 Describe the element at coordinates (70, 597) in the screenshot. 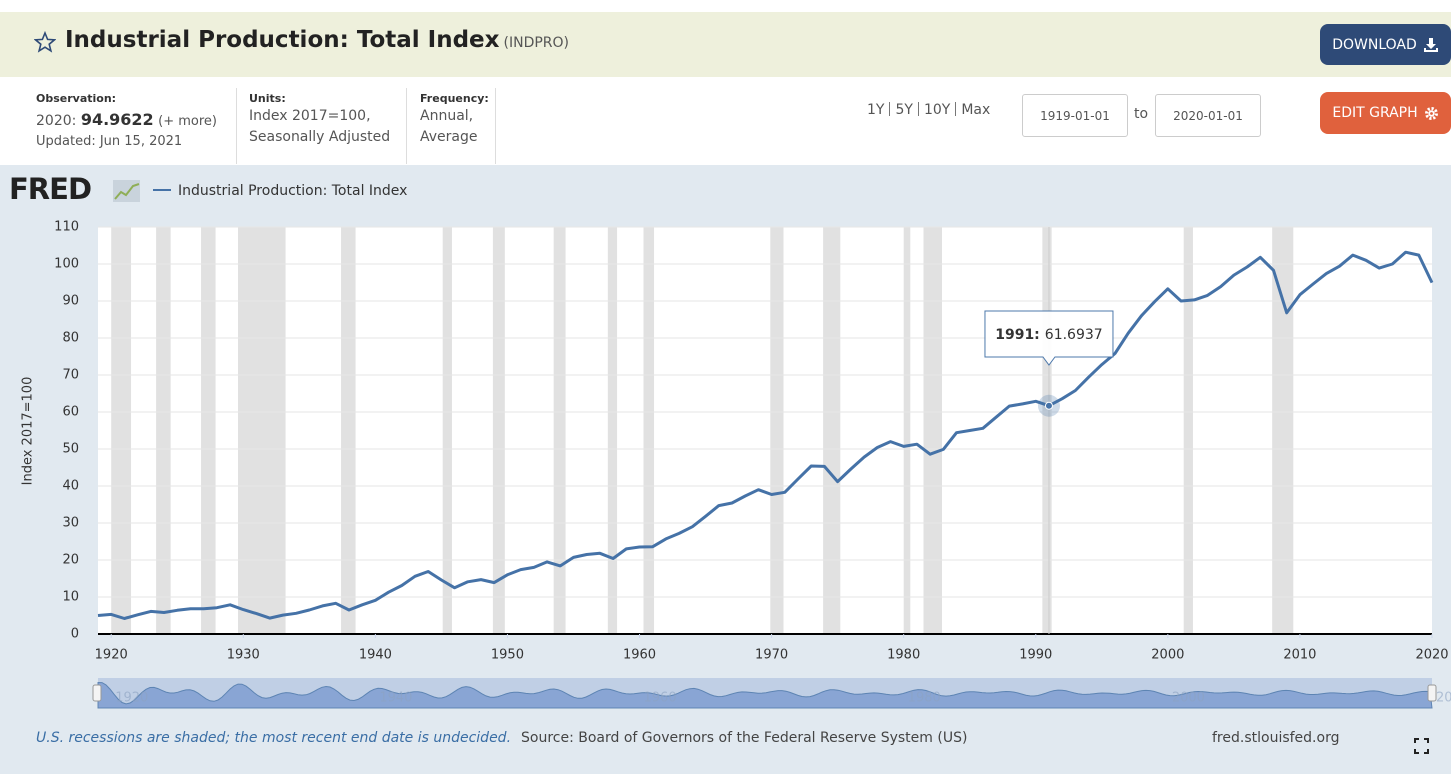

I see `y-tick-label: 10` at that location.